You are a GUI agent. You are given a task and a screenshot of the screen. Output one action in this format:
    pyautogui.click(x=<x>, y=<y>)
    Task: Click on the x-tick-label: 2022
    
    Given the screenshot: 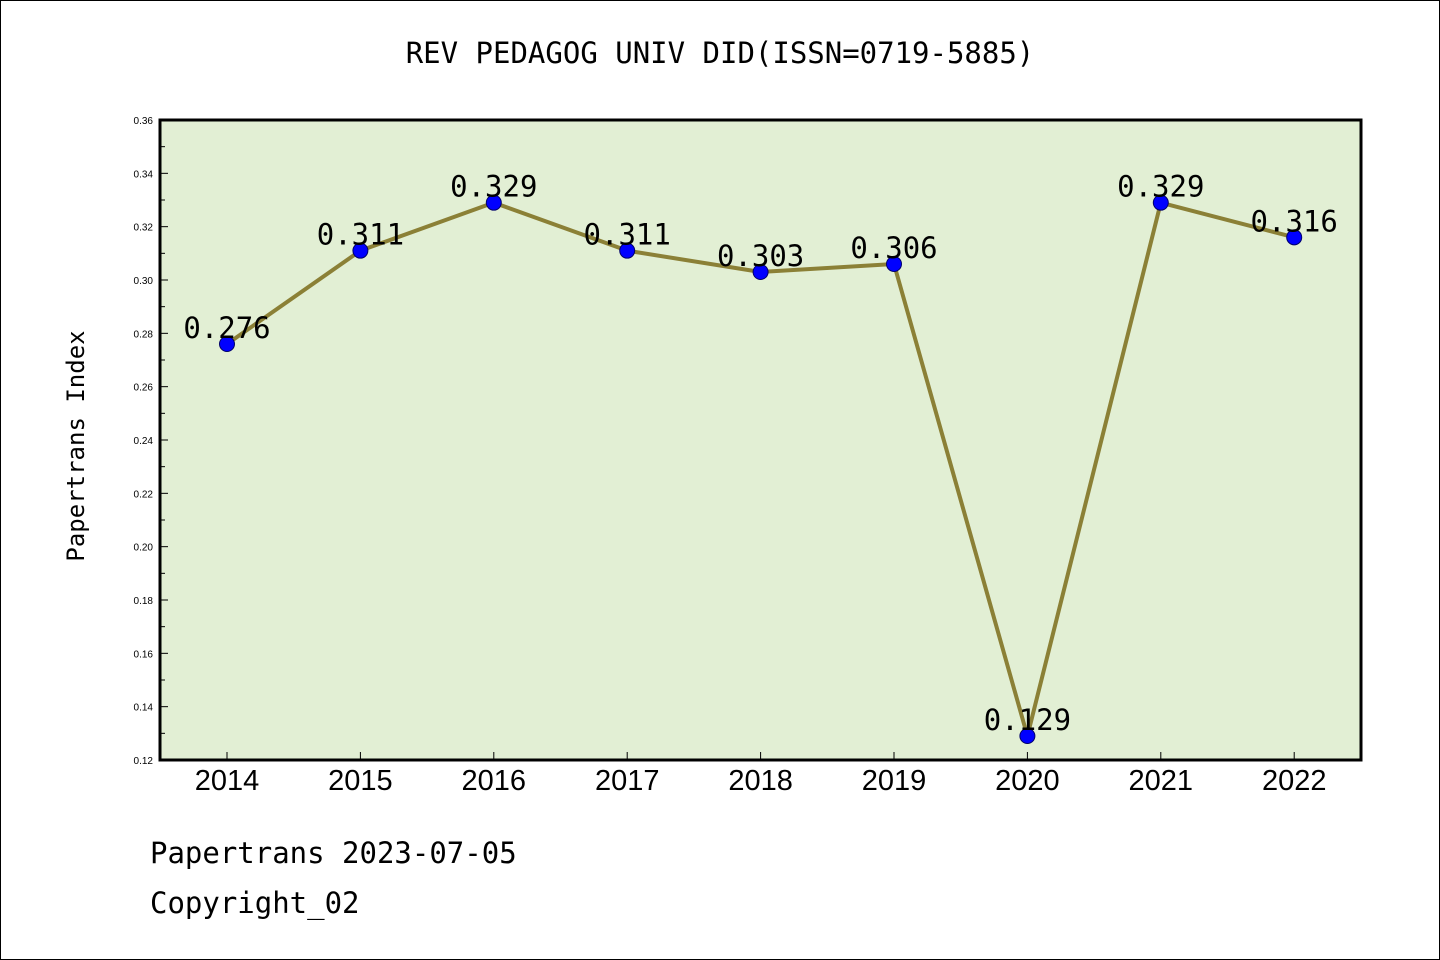 What is the action you would take?
    pyautogui.click(x=1294, y=781)
    